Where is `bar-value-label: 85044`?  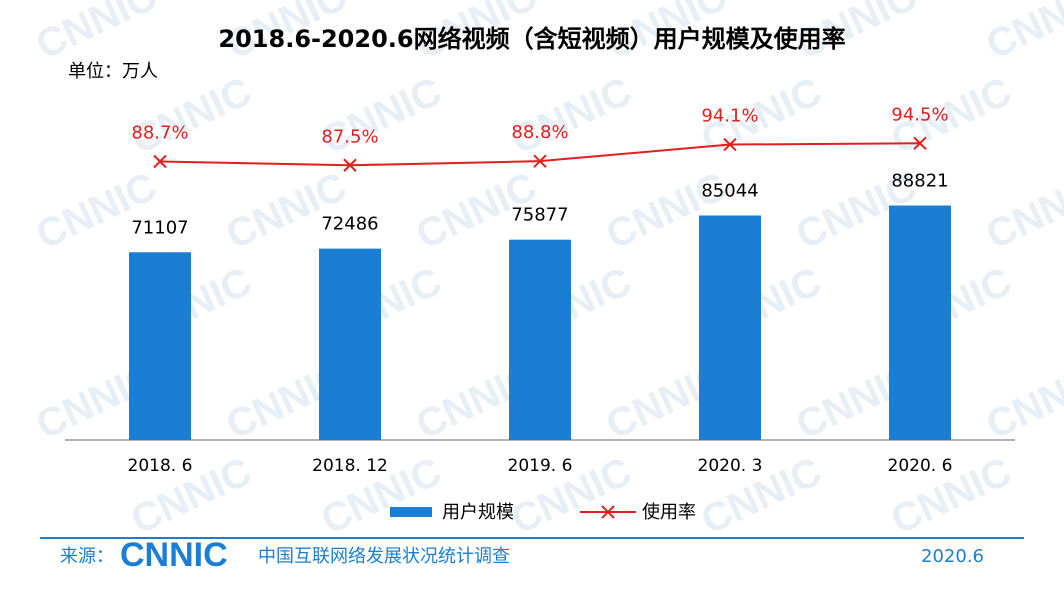 bar-value-label: 85044 is located at coordinates (729, 190).